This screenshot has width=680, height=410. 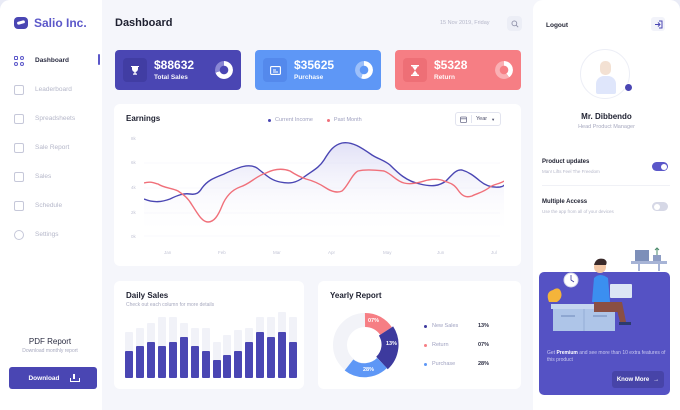 I want to click on sidebar-item-leaderboard: Leaderboard, so click(x=51, y=89).